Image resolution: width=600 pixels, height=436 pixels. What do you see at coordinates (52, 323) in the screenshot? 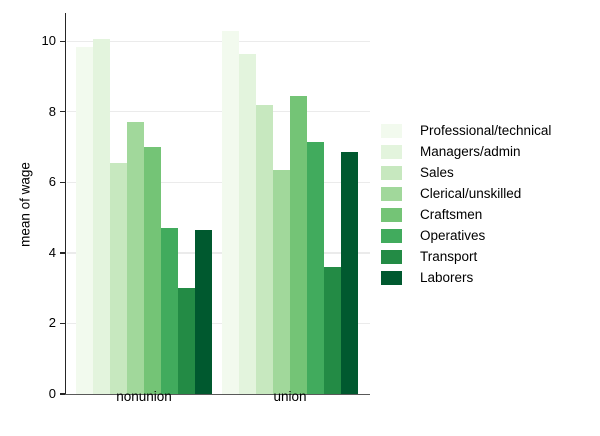
I see `y-tick-label: 2` at bounding box center [52, 323].